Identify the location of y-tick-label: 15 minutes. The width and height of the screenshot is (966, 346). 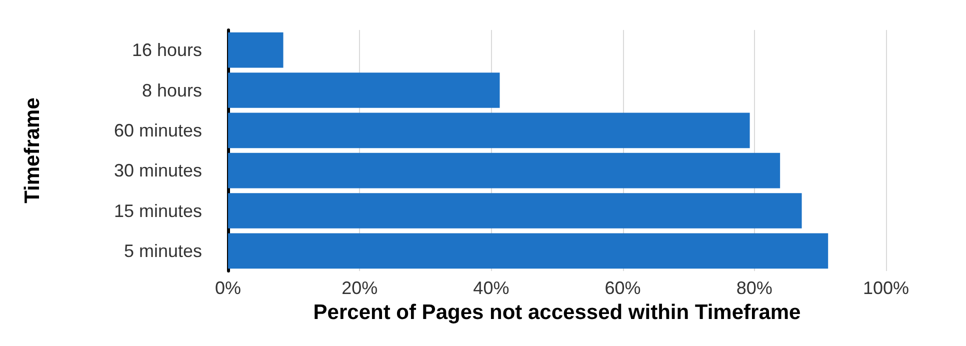
(158, 210).